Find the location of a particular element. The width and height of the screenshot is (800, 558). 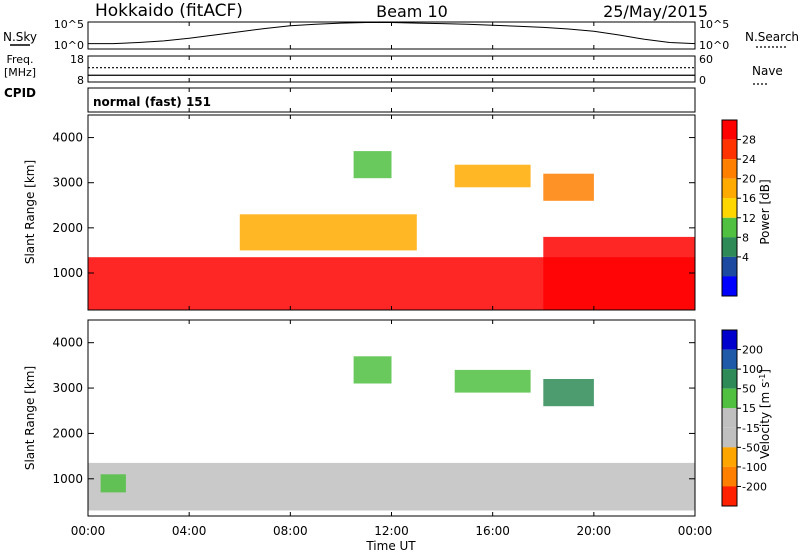

power-colorbar-tick-label-2: 20 is located at coordinates (749, 179).